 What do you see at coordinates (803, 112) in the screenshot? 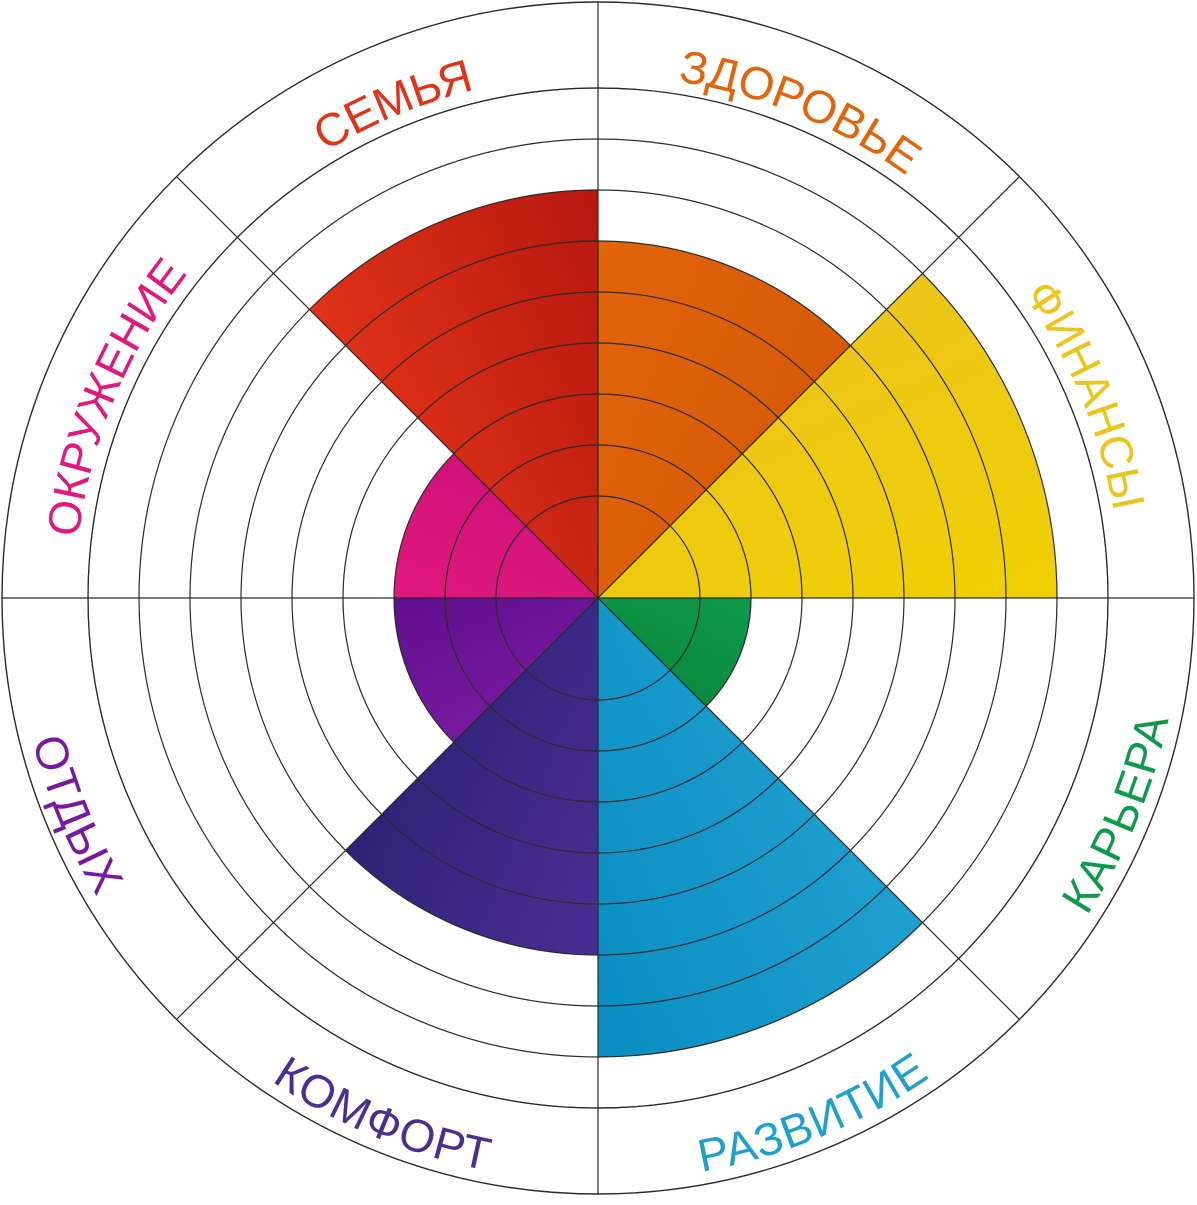
I see `sector-label-1: ЗДОРОВЬЕ` at bounding box center [803, 112].